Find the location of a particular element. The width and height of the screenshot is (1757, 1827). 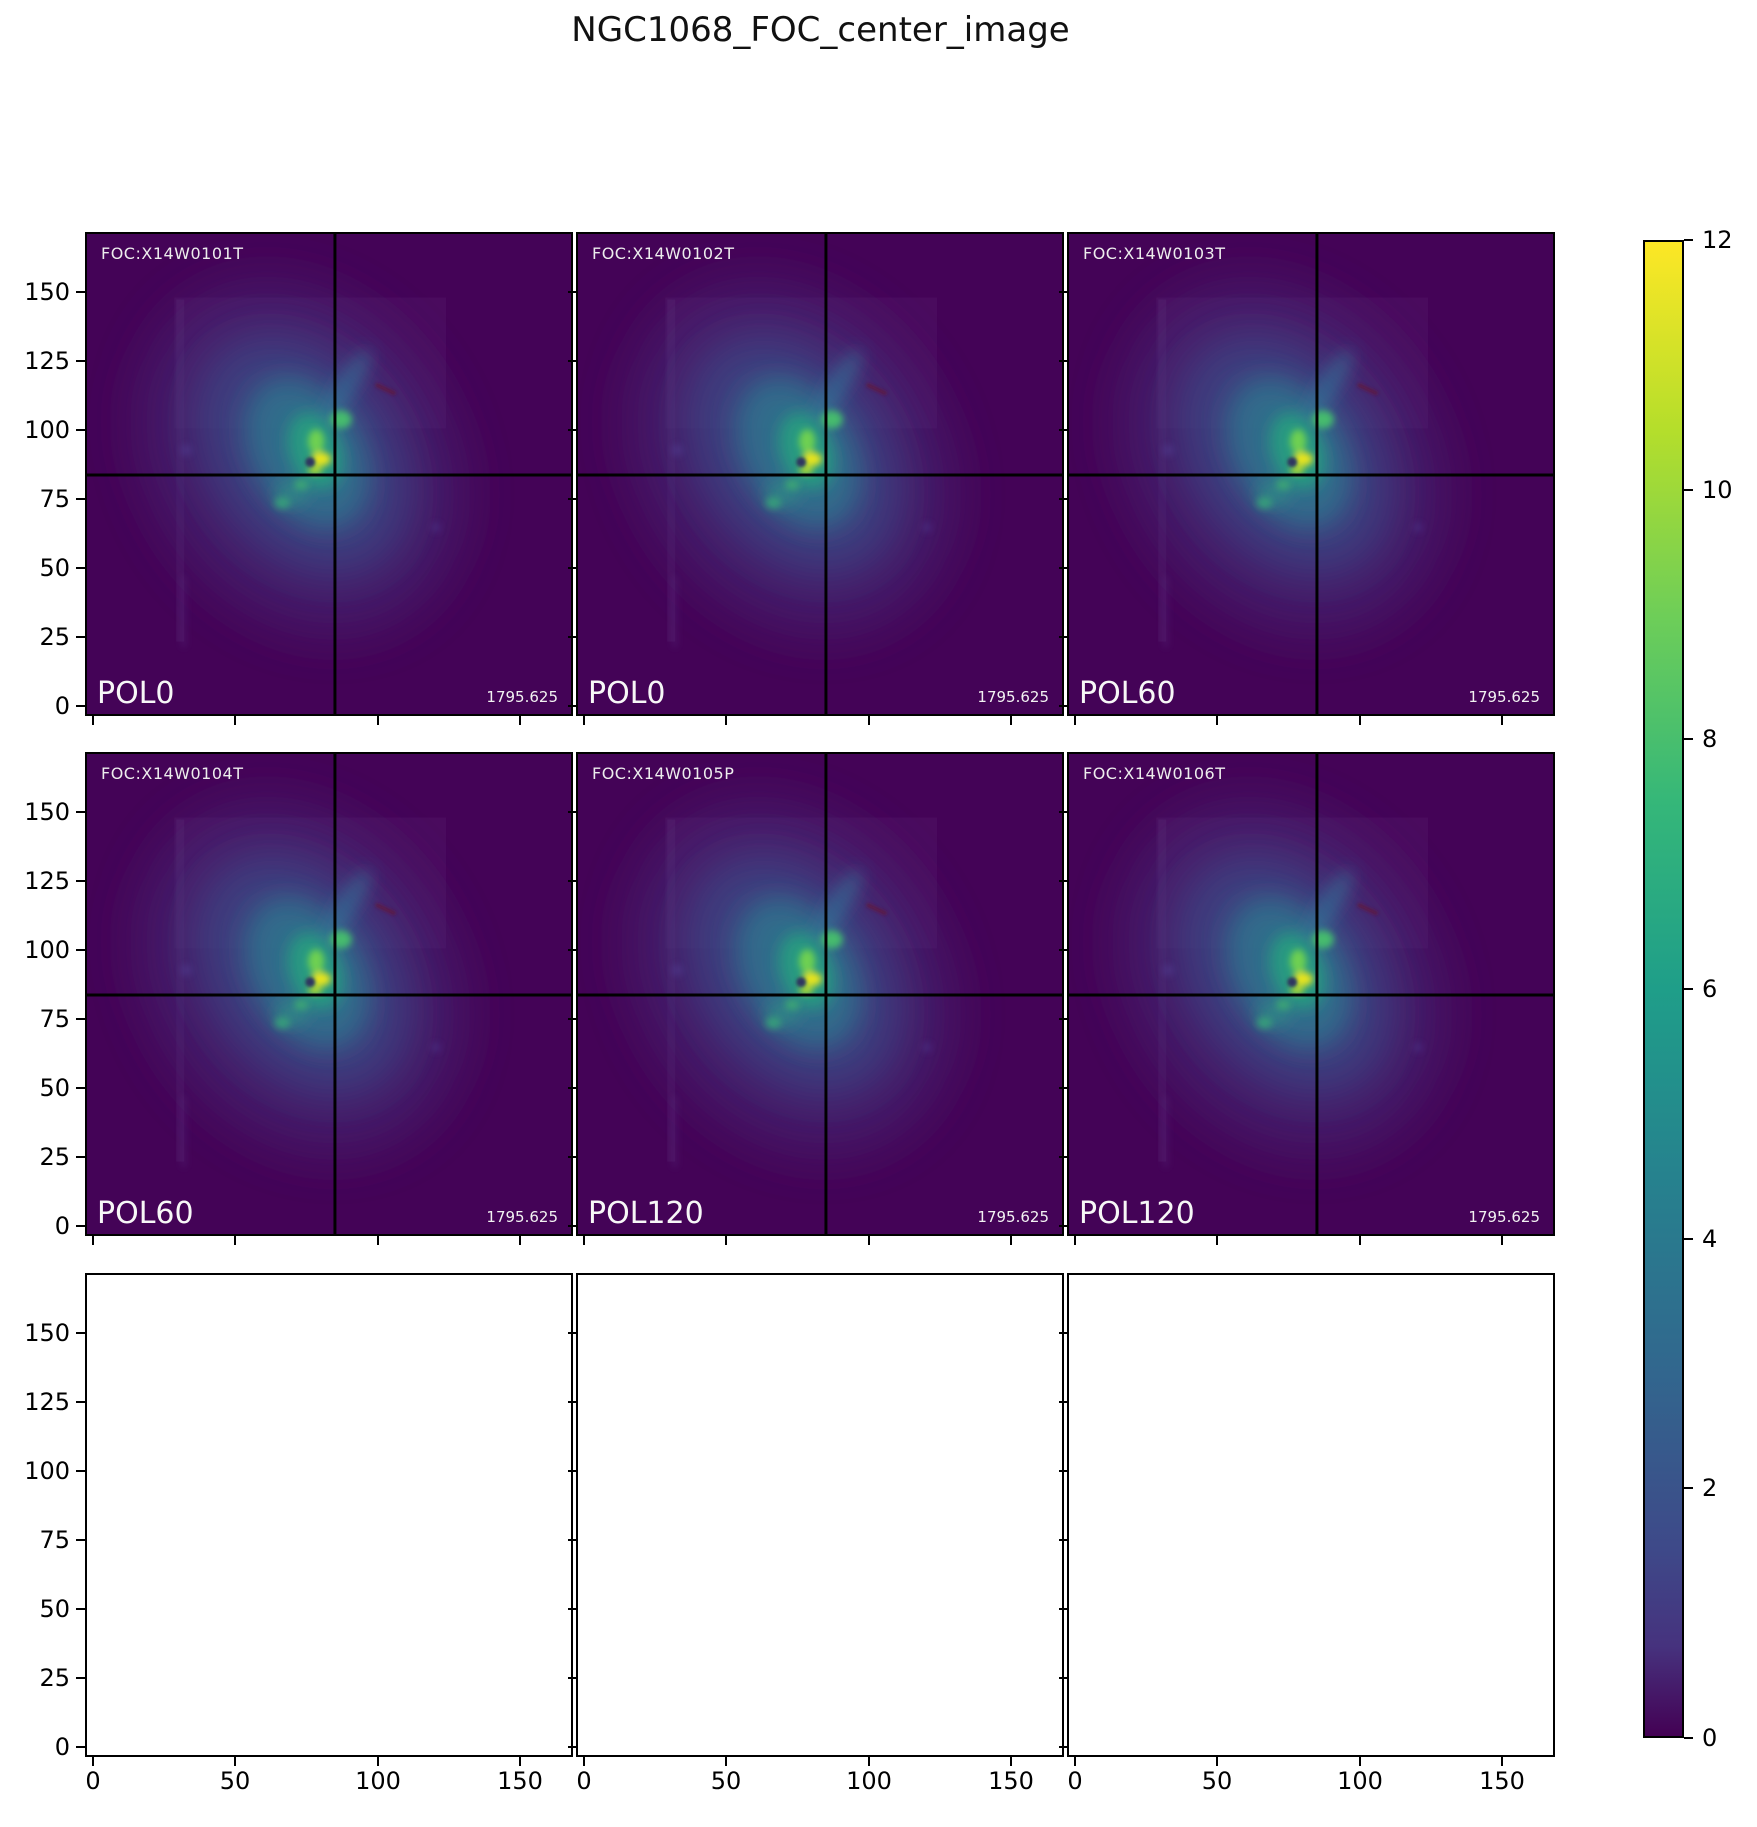

figure-title: NGC1068_FOC_center_image is located at coordinates (820, 30).